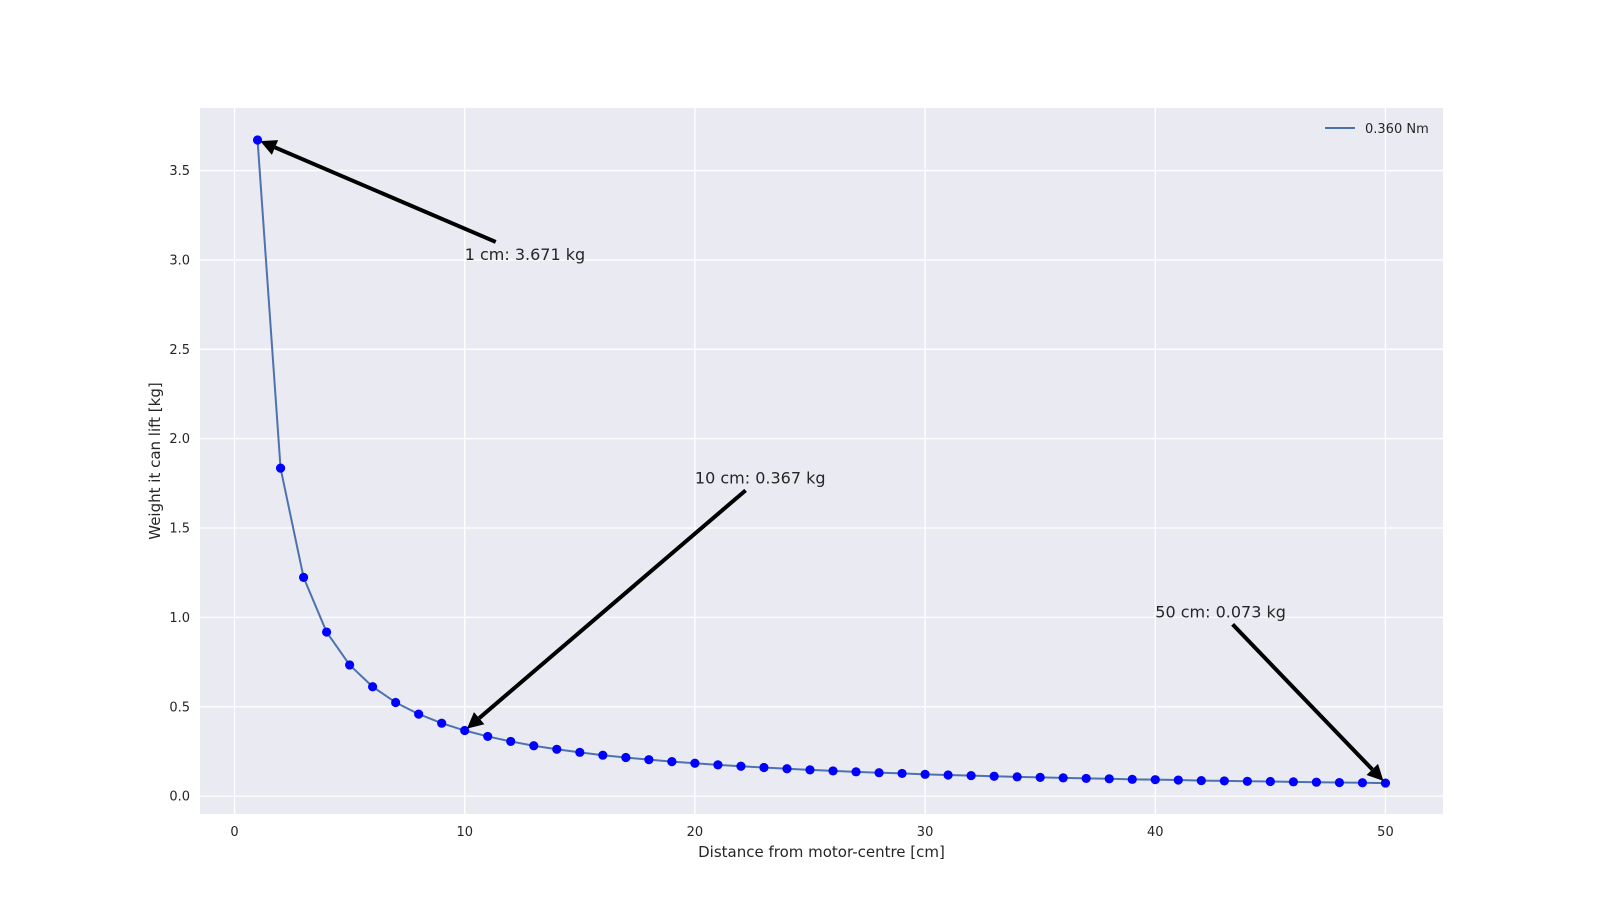  What do you see at coordinates (925, 832) in the screenshot?
I see `x-tick-label: 30` at bounding box center [925, 832].